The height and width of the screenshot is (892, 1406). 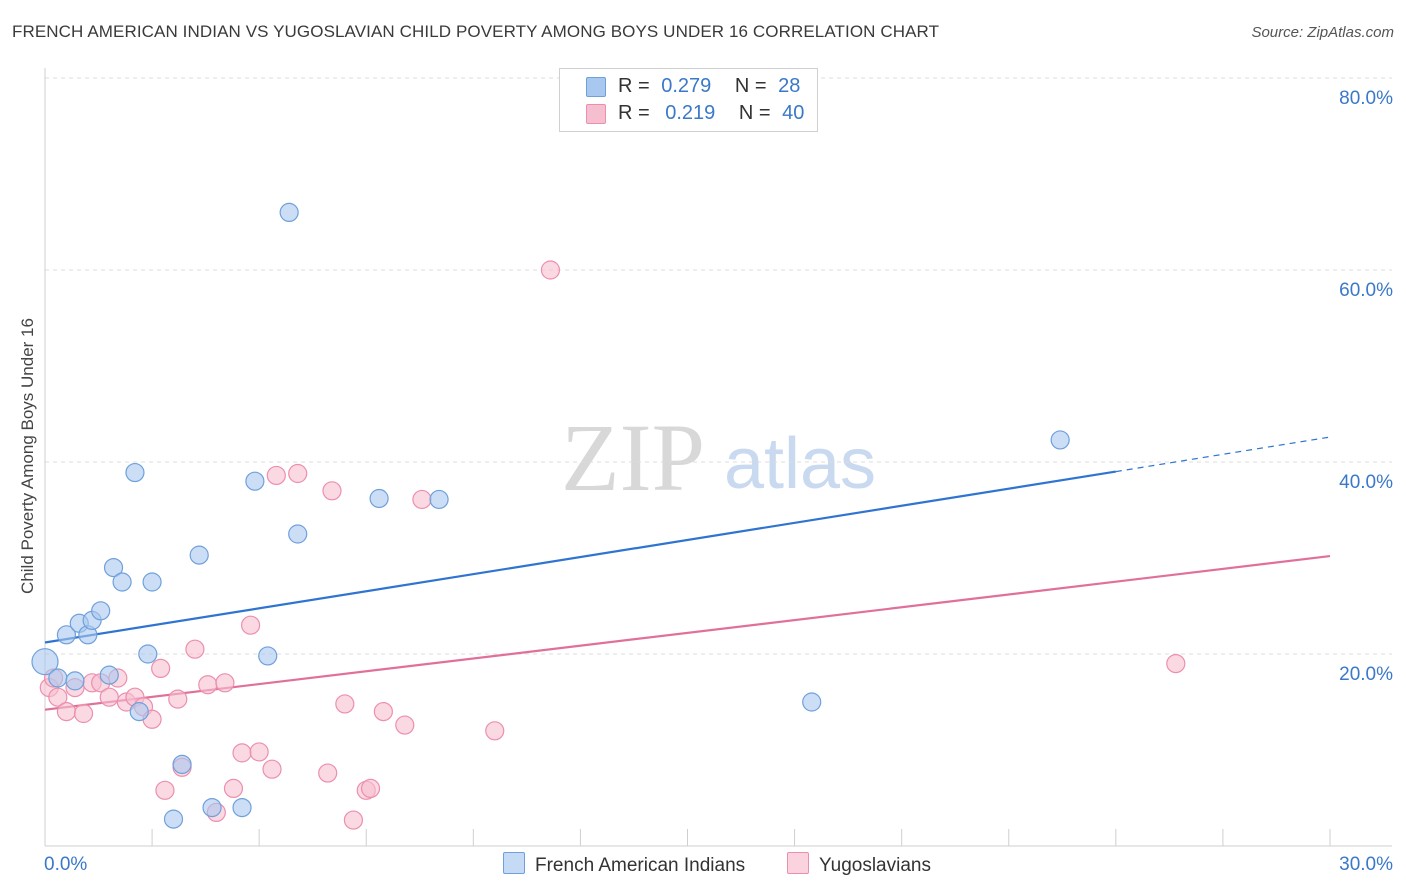 What do you see at coordinates (65, 864) in the screenshot?
I see `x-tick-label-min: 0.0%` at bounding box center [65, 864].